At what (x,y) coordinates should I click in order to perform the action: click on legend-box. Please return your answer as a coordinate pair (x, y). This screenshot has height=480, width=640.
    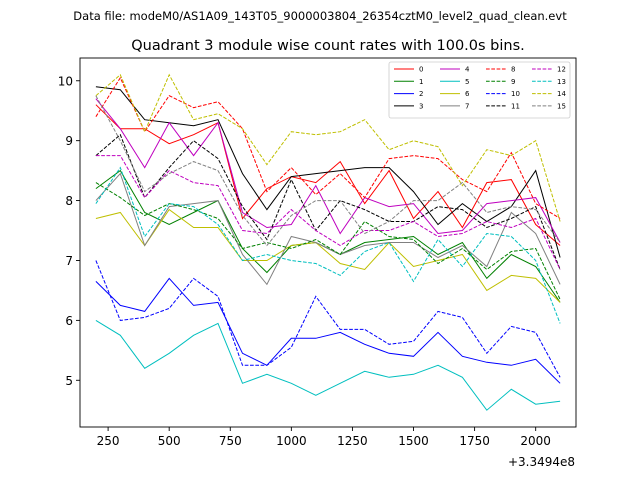
    Looking at the image, I should click on (479, 90).